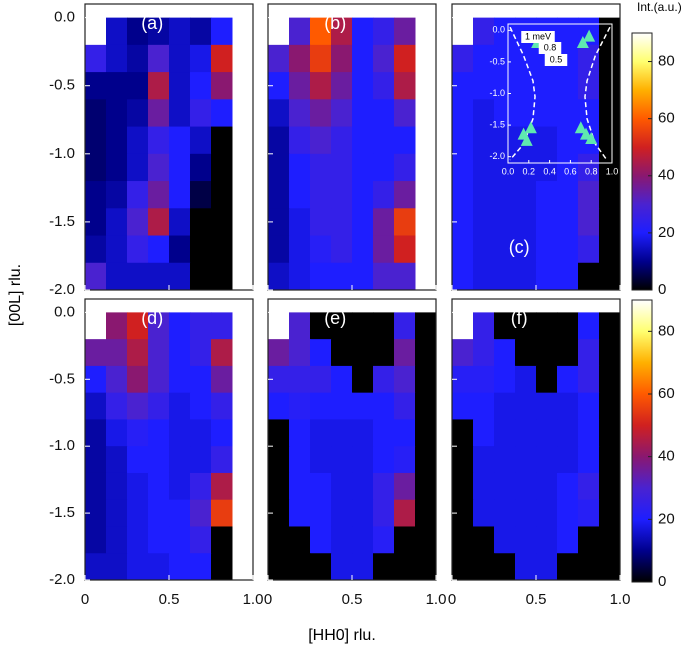 The height and width of the screenshot is (661, 685). Describe the element at coordinates (538, 36) in the screenshot. I see `annotation-text: 1 meV` at that location.